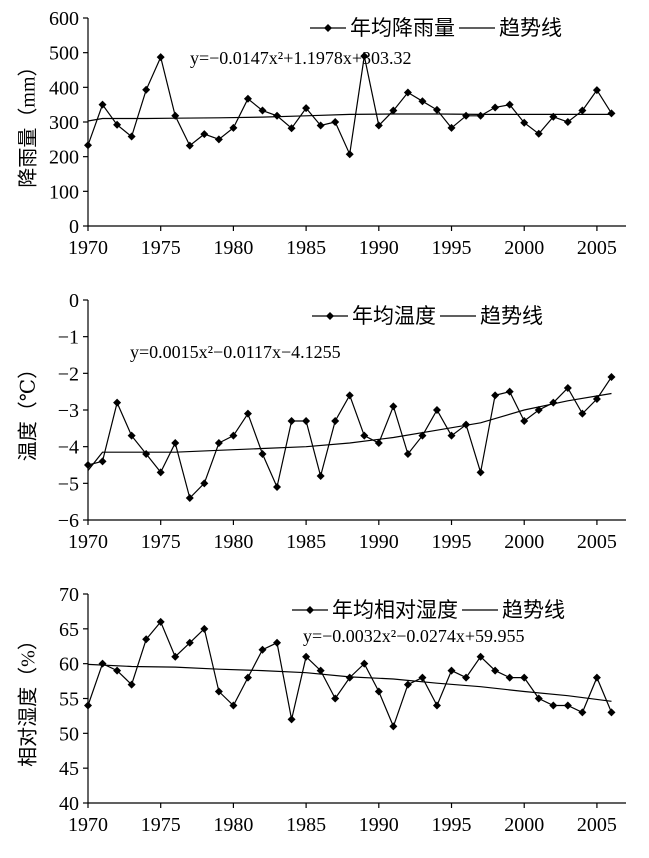 The height and width of the screenshot is (858, 649). What do you see at coordinates (69, 630) in the screenshot?
I see `y-tick-label: 65` at bounding box center [69, 630].